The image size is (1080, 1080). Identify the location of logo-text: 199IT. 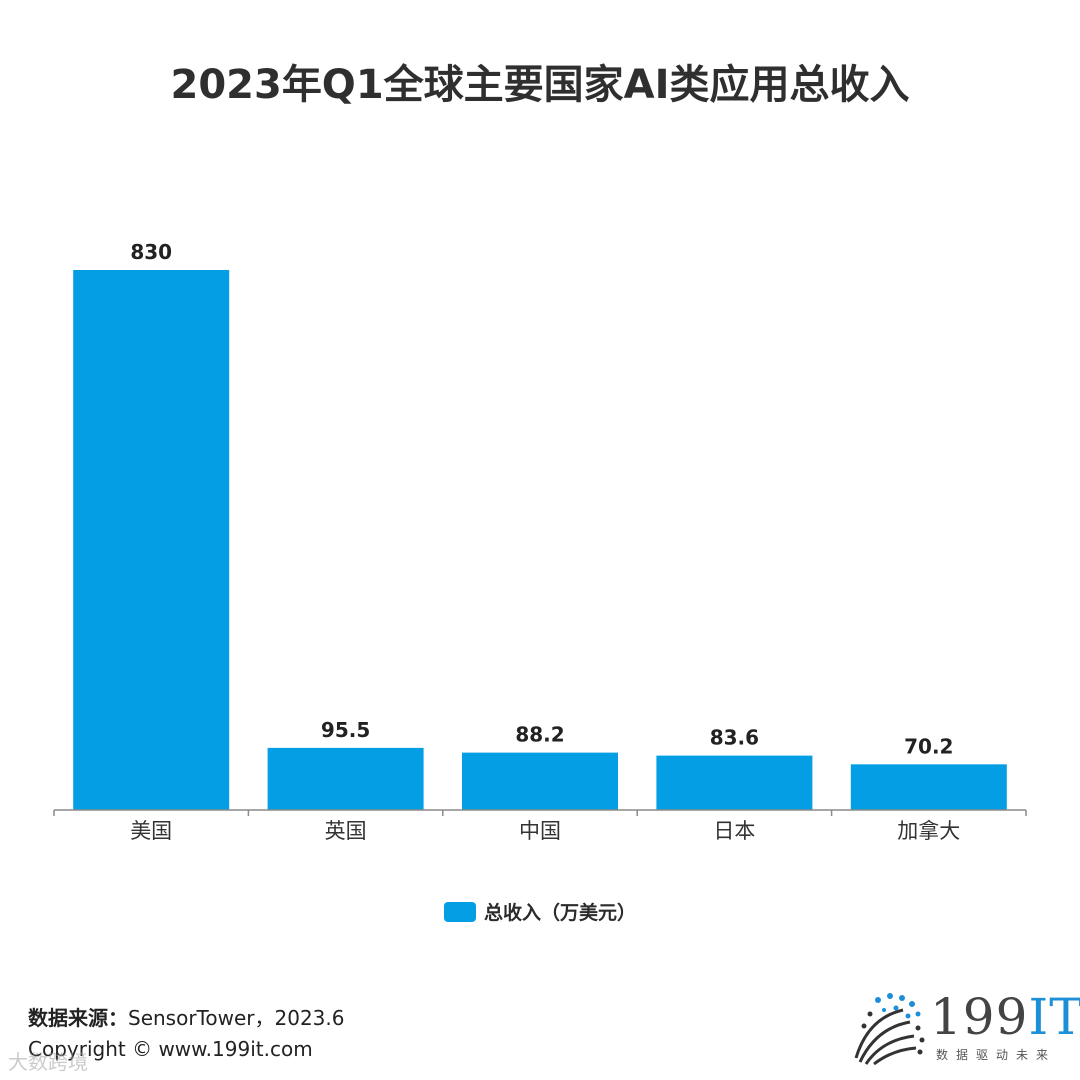
(1005, 1017).